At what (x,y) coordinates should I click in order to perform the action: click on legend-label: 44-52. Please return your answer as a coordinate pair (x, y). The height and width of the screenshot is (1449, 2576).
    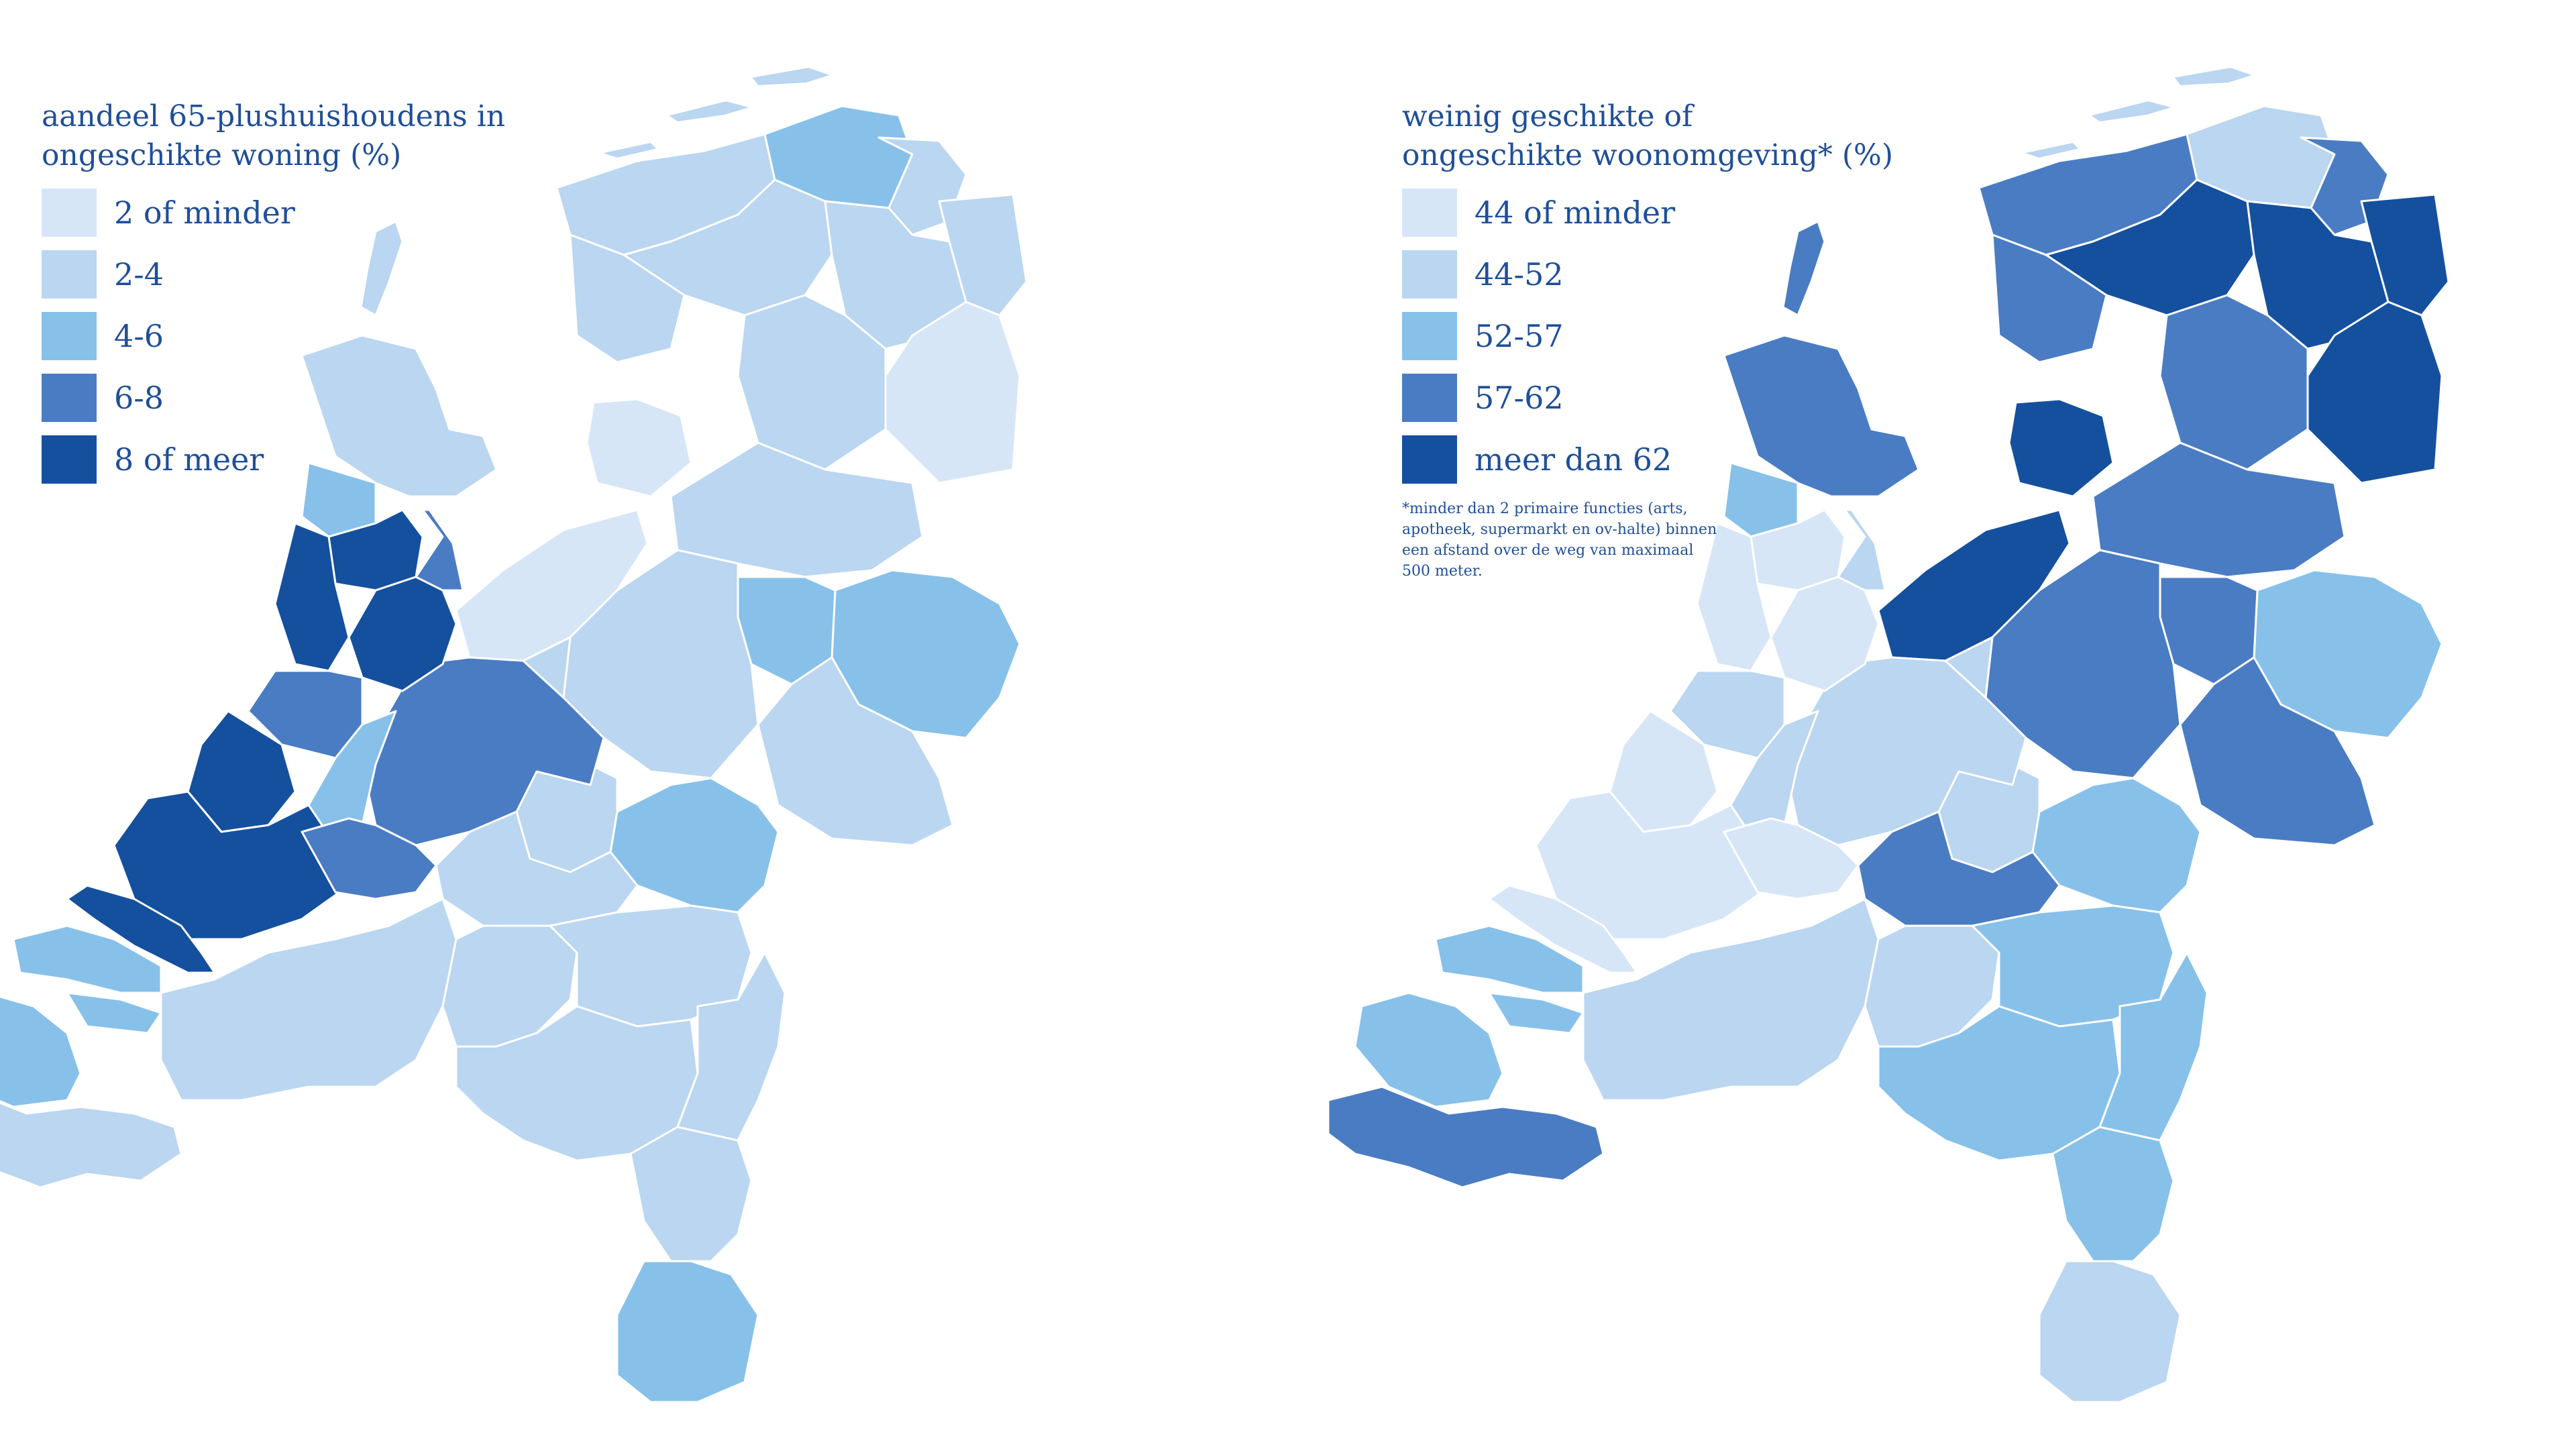
    Looking at the image, I should click on (1519, 274).